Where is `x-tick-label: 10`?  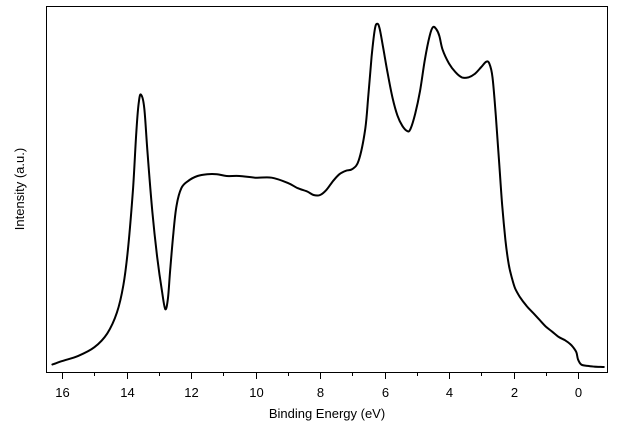 x-tick-label: 10 is located at coordinates (256, 392).